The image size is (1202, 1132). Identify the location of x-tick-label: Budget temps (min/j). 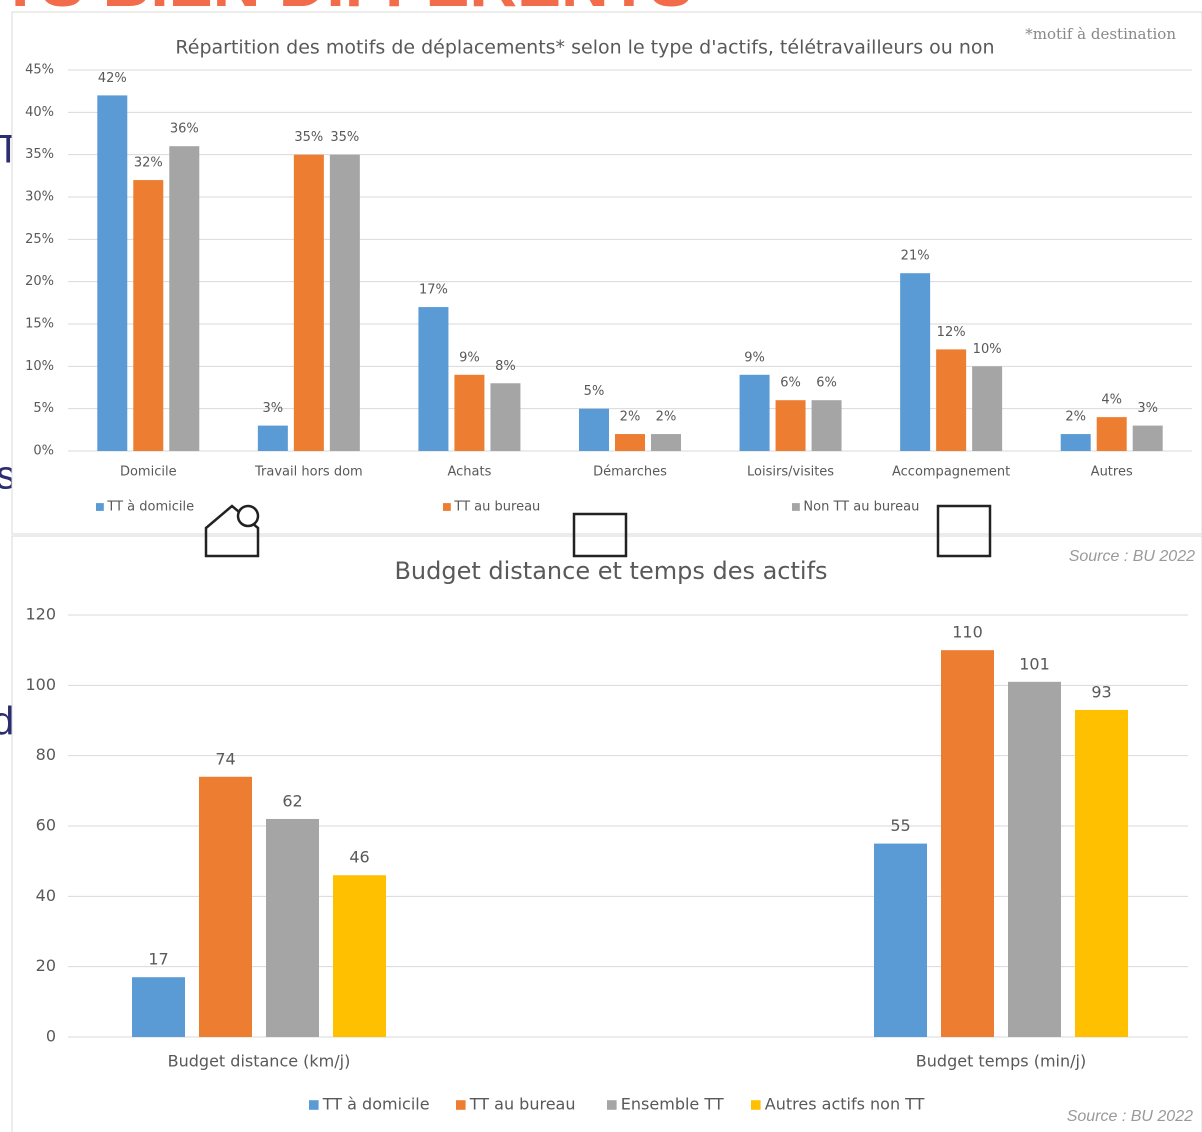
(1001, 1061).